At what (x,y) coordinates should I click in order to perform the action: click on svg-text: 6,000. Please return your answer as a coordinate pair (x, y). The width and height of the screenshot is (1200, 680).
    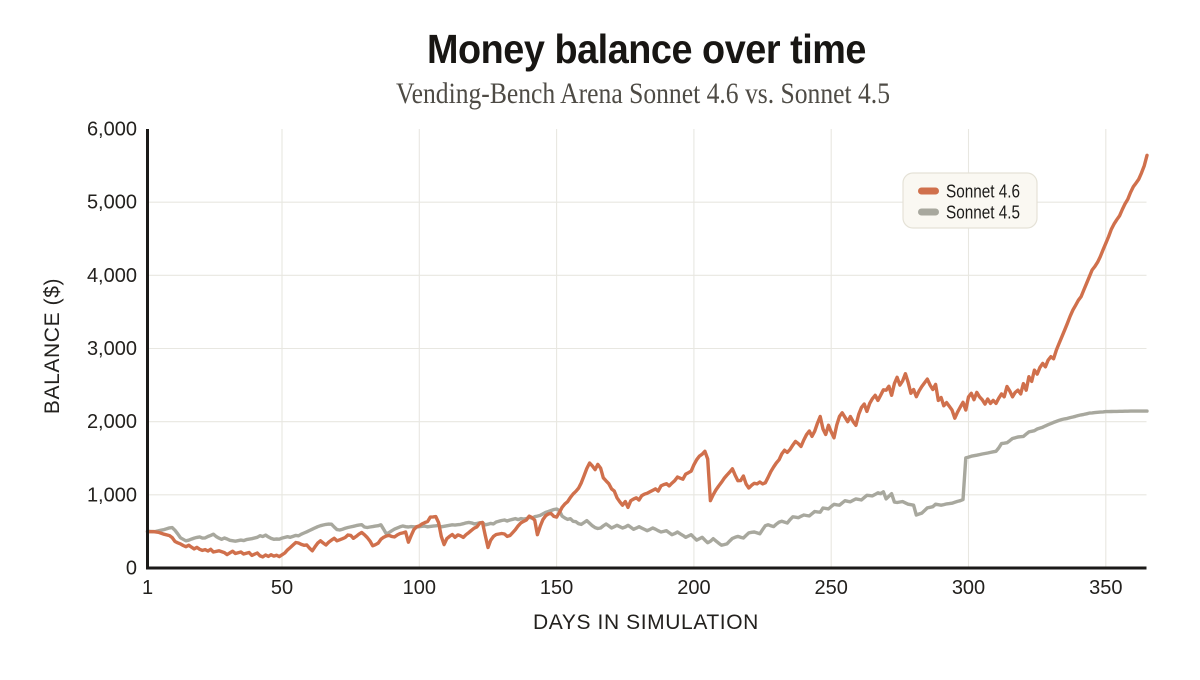
    Looking at the image, I should click on (112, 130).